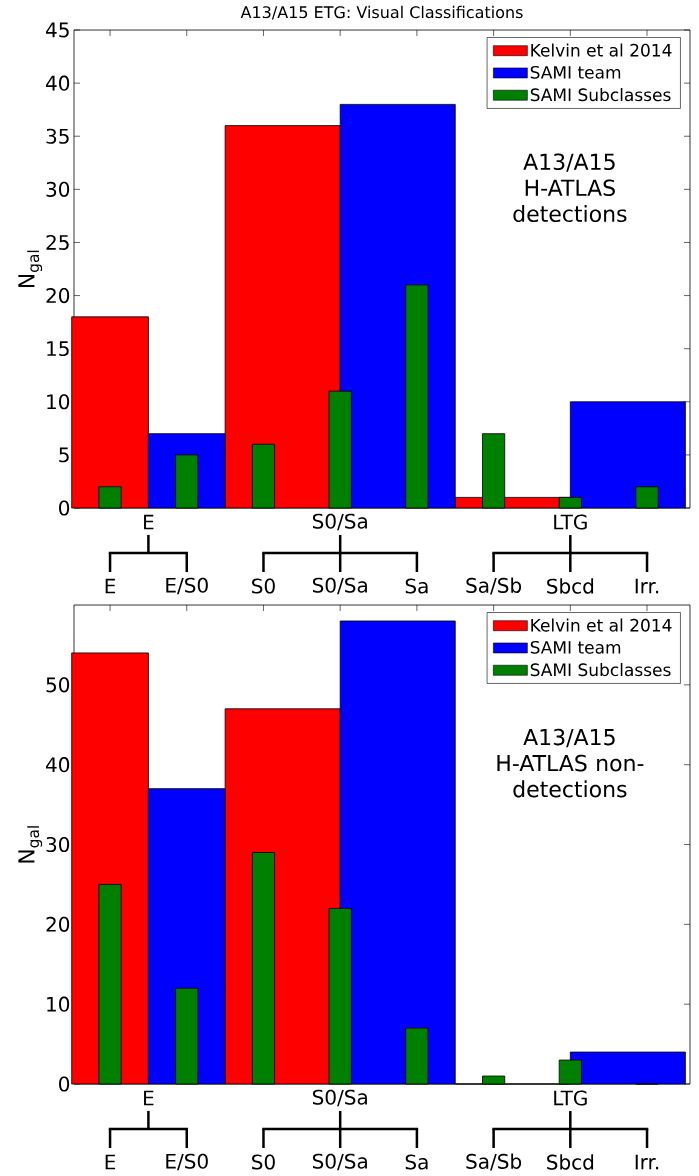 This screenshot has height=1176, width=699. What do you see at coordinates (57, 30) in the screenshot?
I see `y-tick-label: 45` at bounding box center [57, 30].